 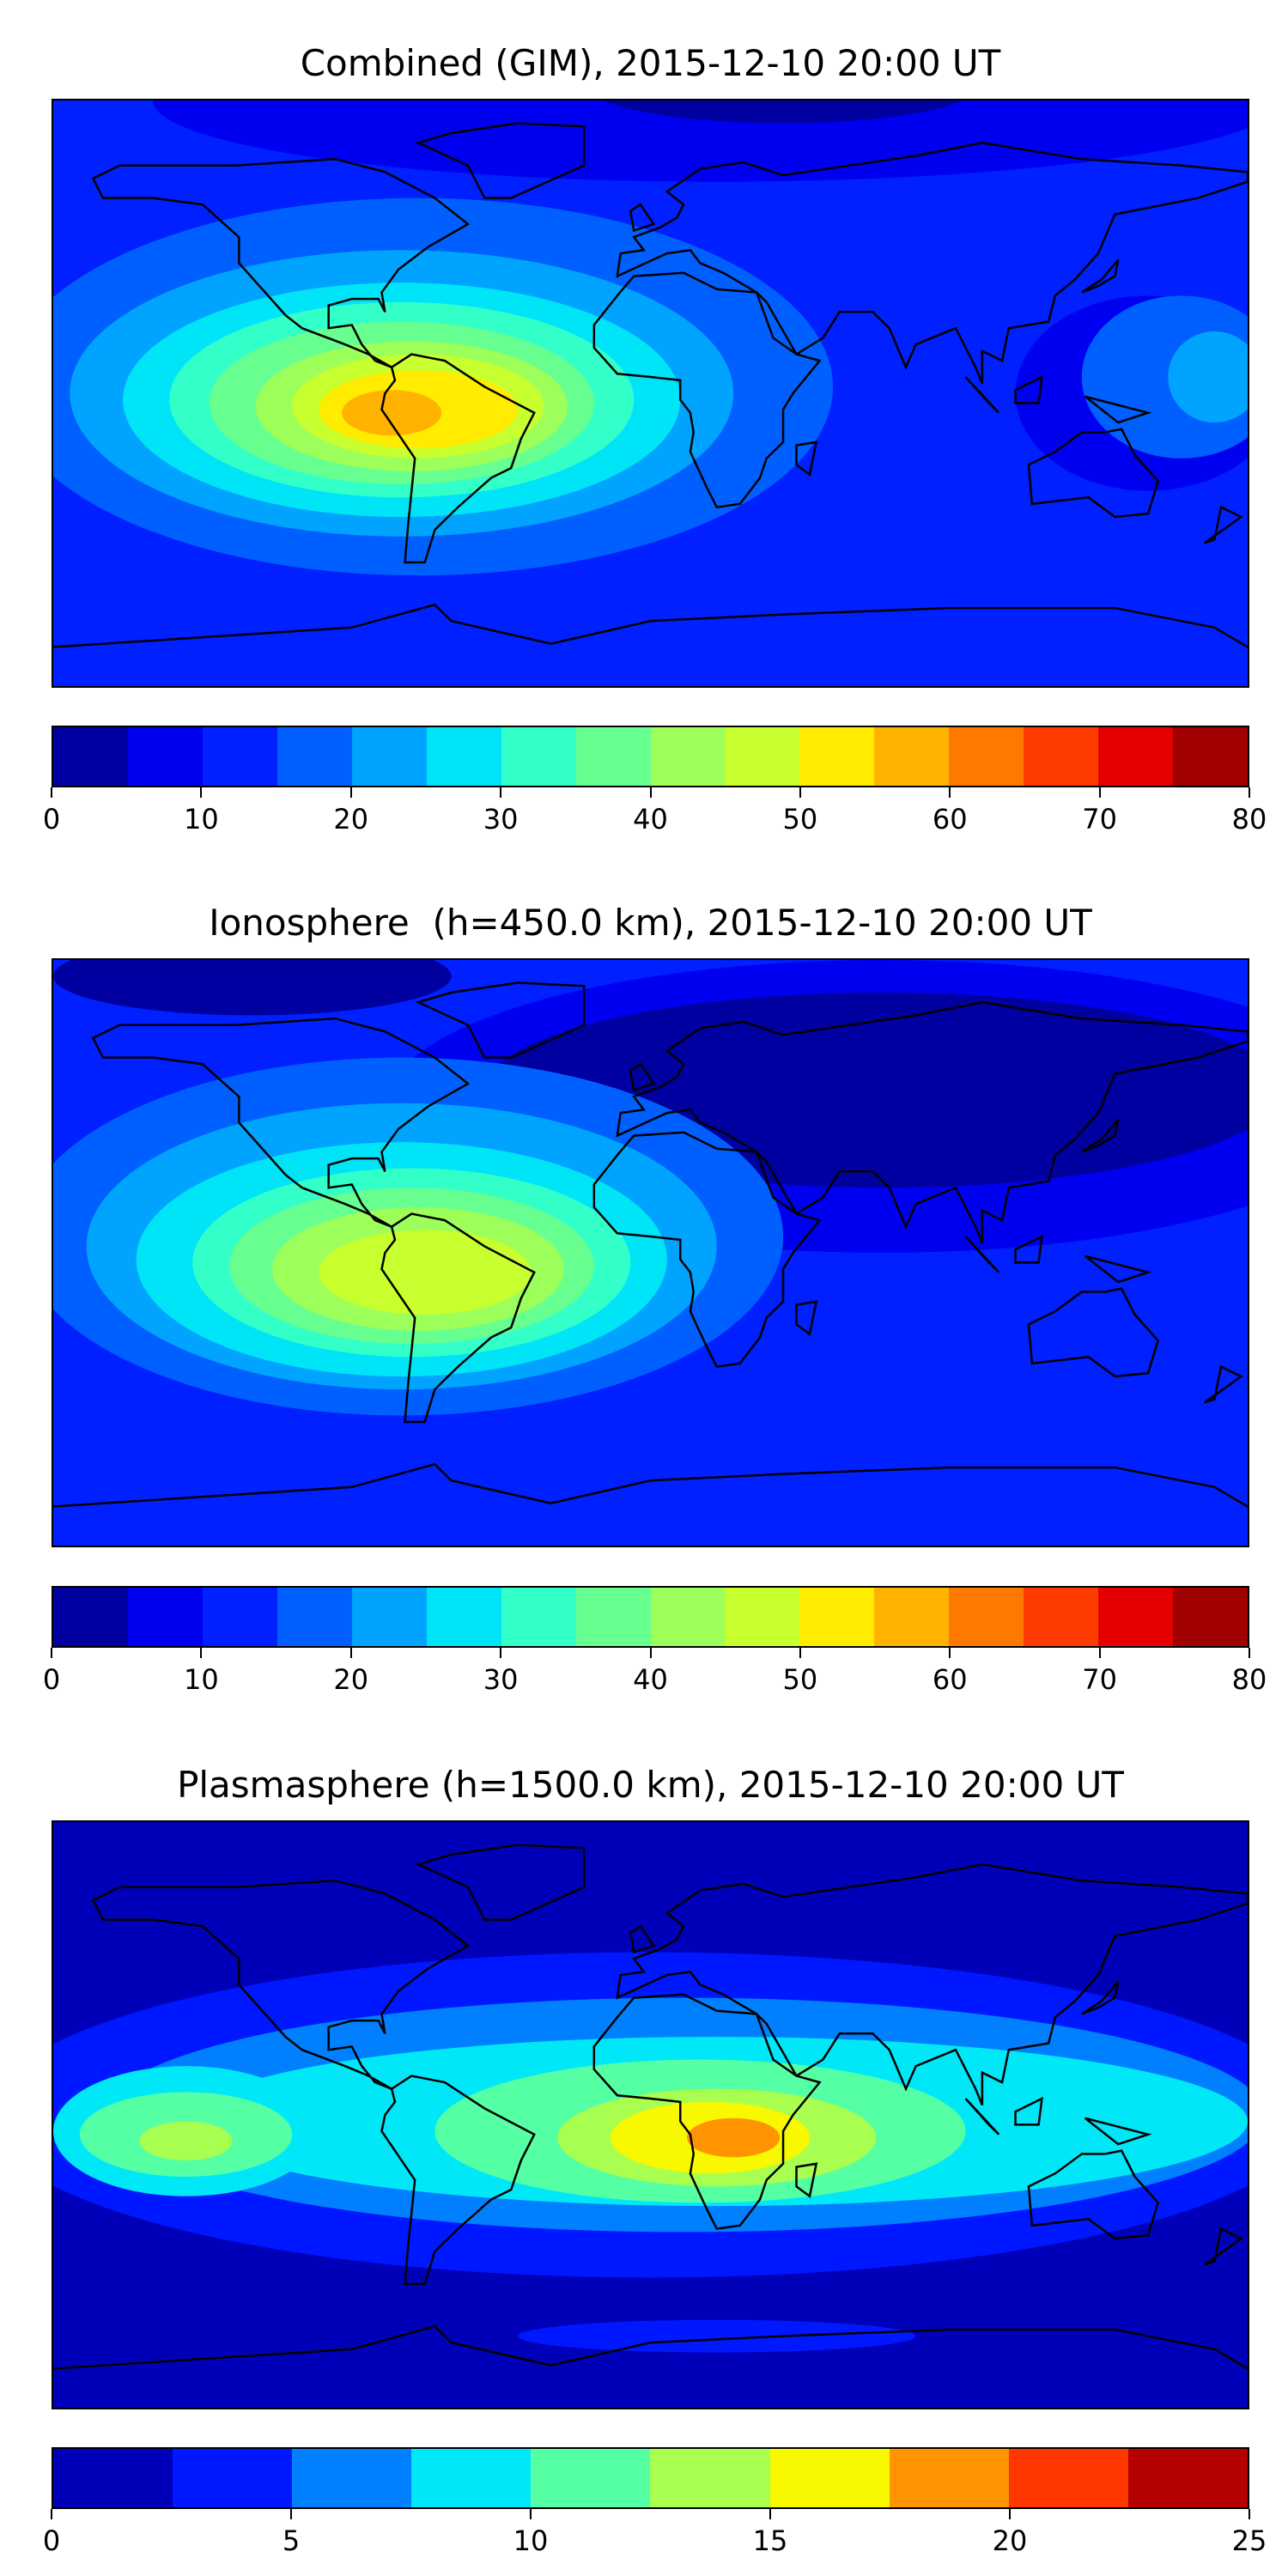 I want to click on colorbar-combined, so click(x=651, y=757).